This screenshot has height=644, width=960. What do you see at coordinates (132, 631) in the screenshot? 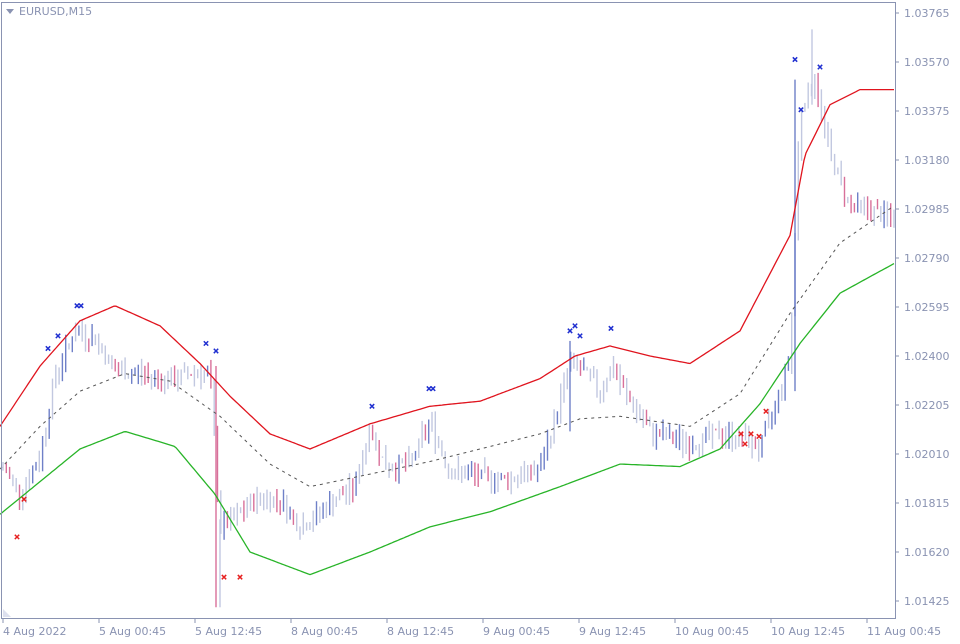
I see `x-tick-label: 5 Aug 00:45` at bounding box center [132, 631].